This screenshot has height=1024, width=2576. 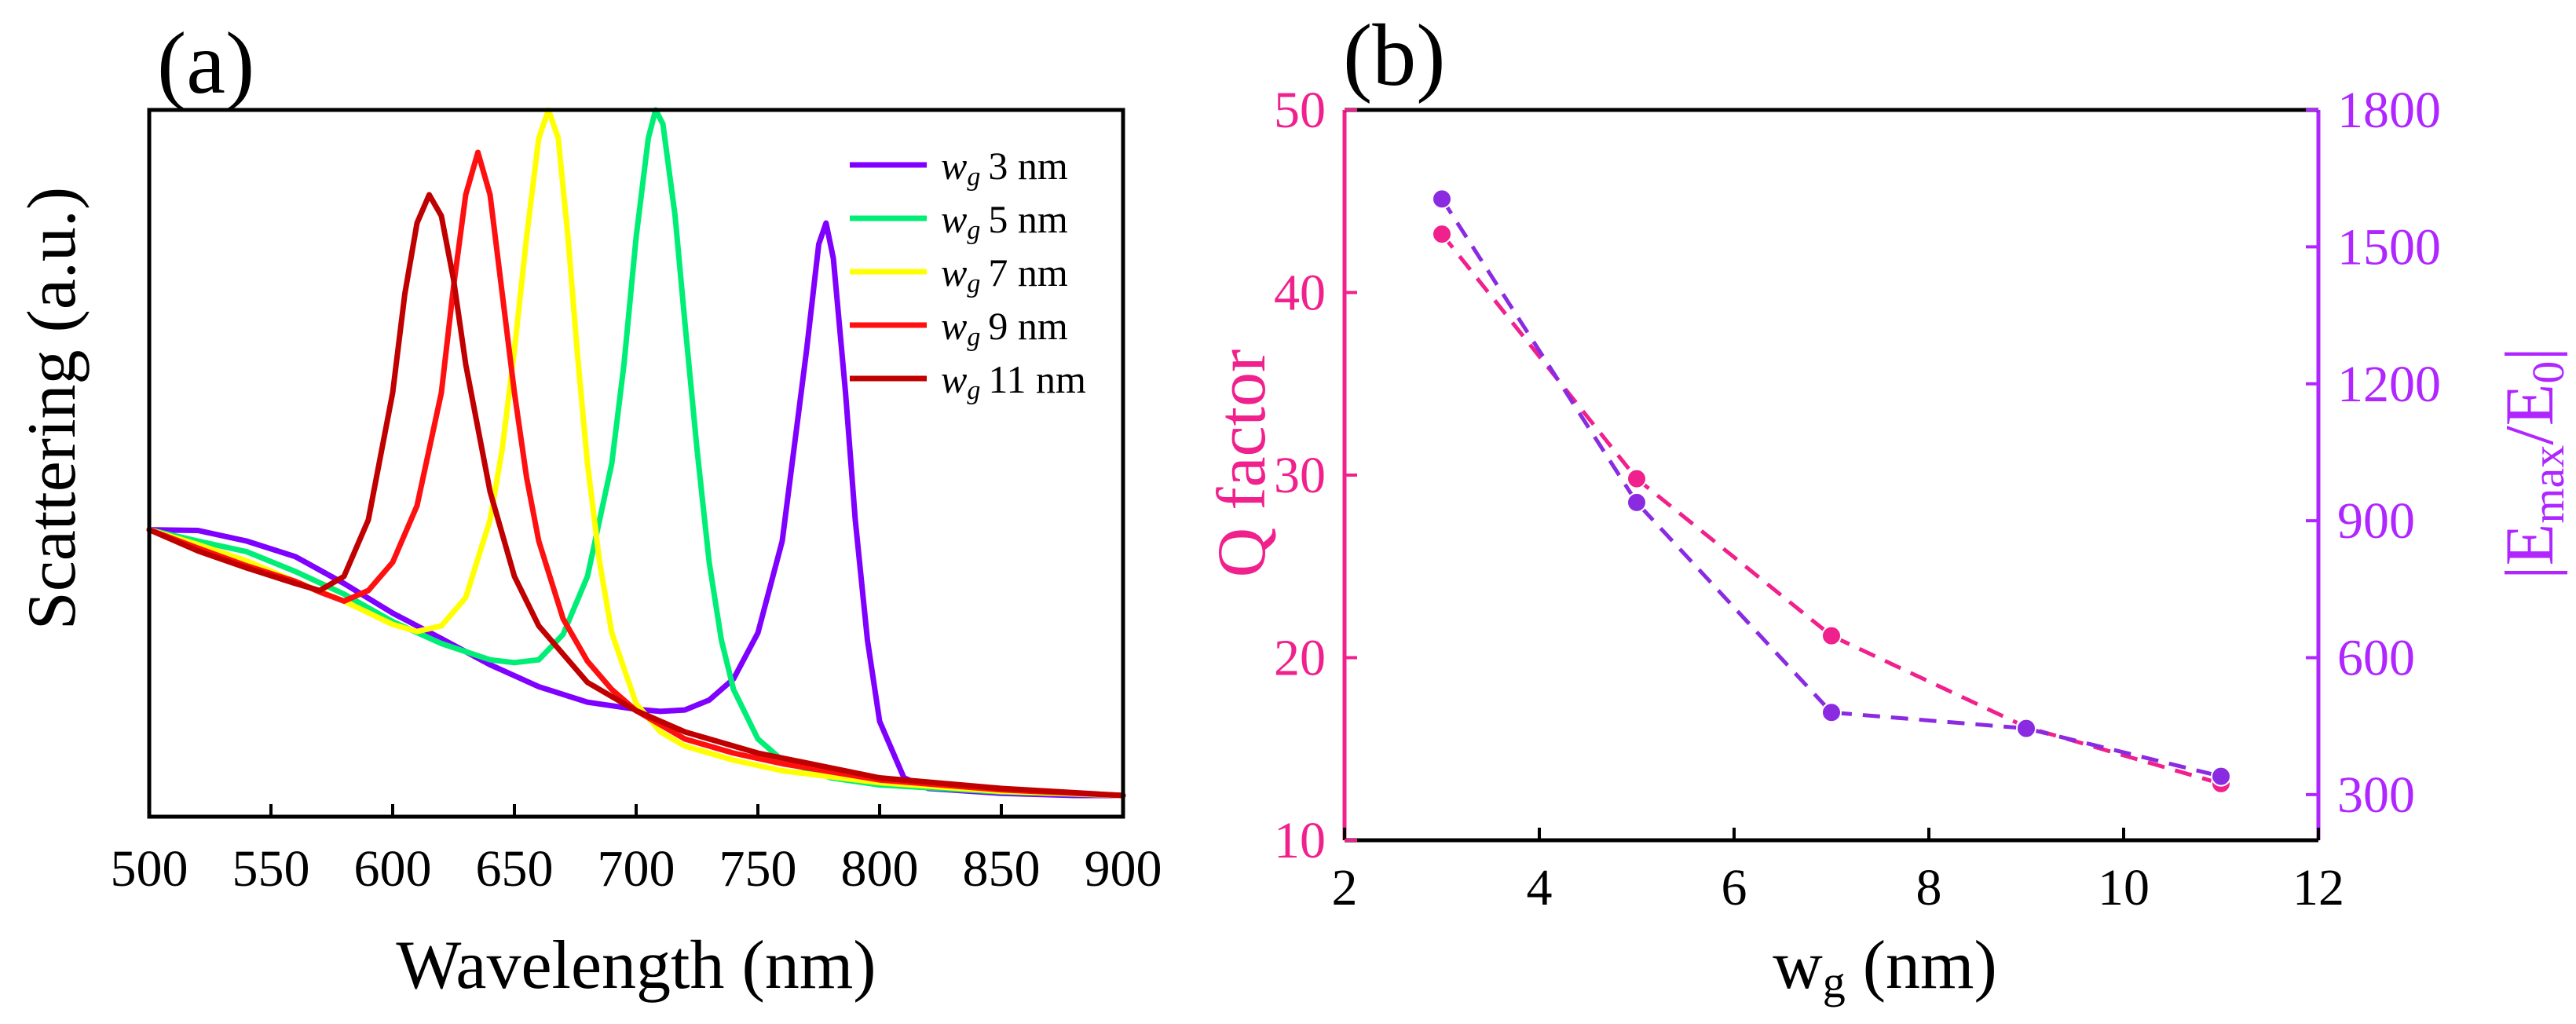 What do you see at coordinates (1735, 887) in the screenshot?
I see `panel-b-x-tick-label: 6` at bounding box center [1735, 887].